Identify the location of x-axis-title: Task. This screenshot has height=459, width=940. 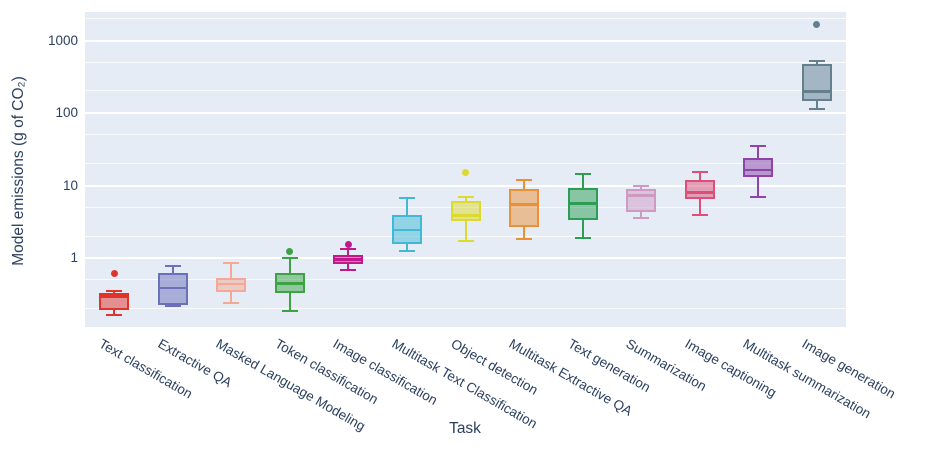
(465, 428).